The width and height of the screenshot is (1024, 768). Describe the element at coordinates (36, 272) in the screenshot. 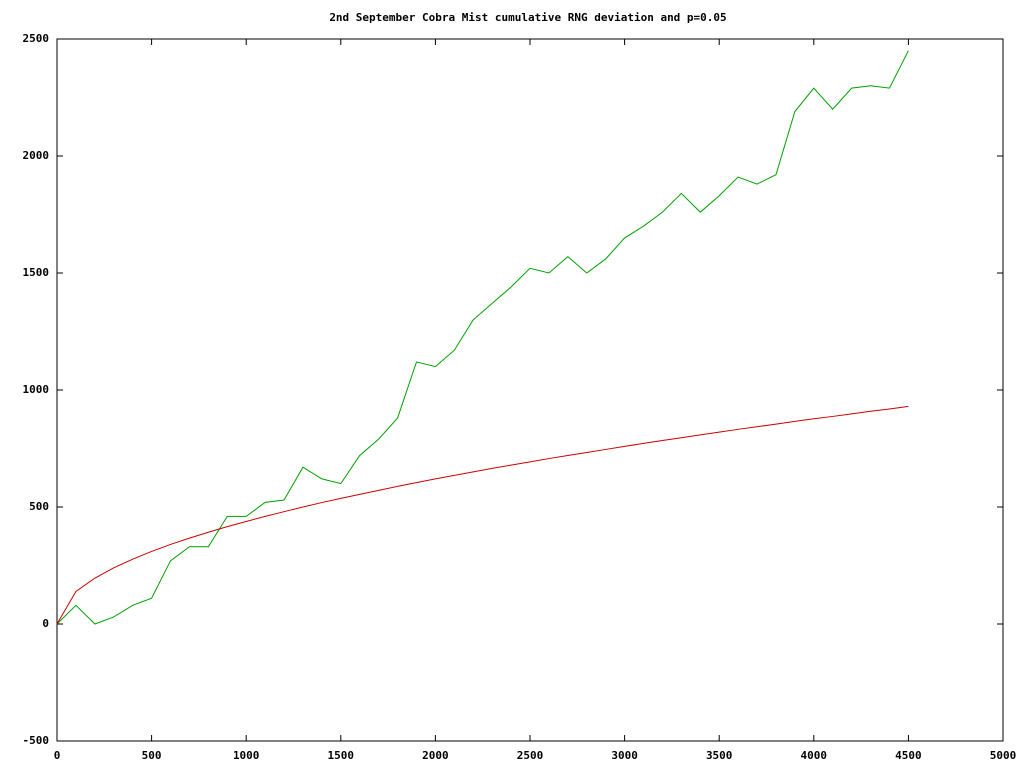

I see `y-tick-label: 1500` at that location.